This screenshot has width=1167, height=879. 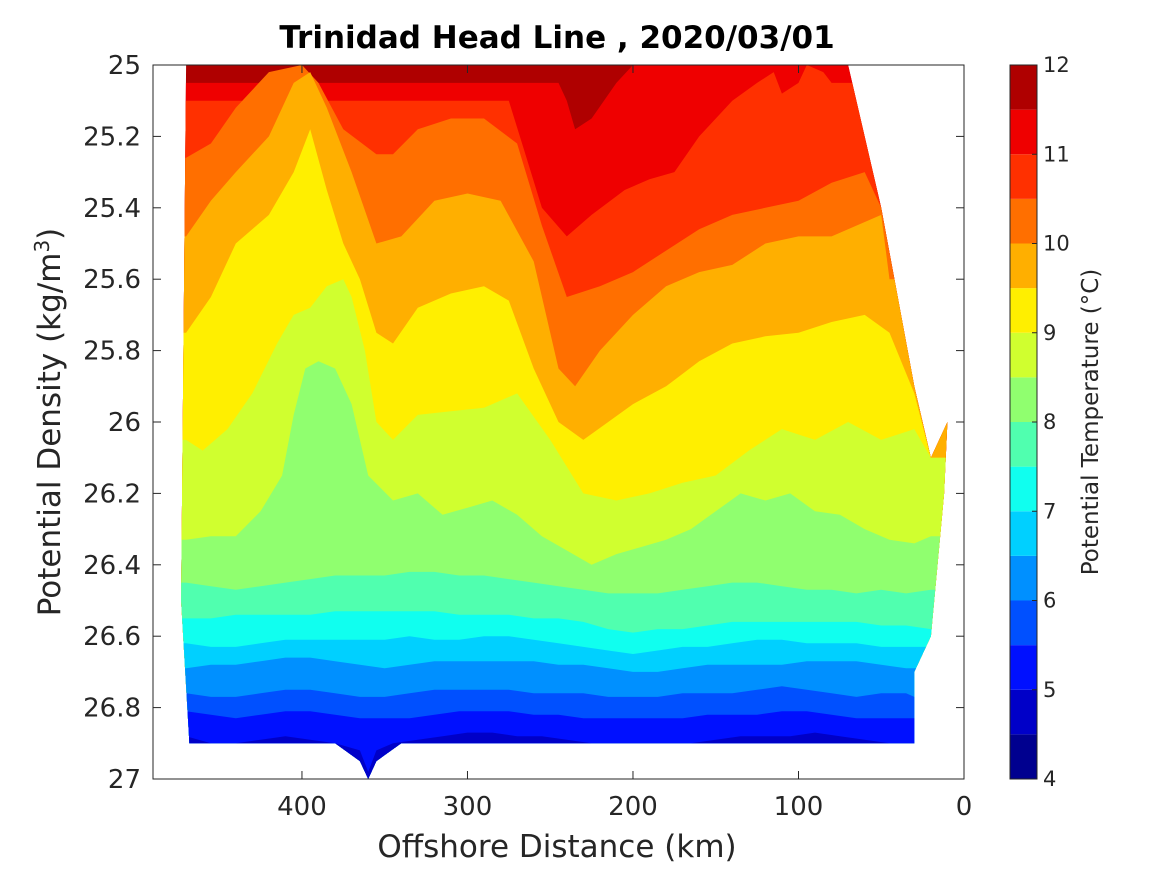 What do you see at coordinates (112, 352) in the screenshot?
I see `y-tick-label: 25.8` at bounding box center [112, 352].